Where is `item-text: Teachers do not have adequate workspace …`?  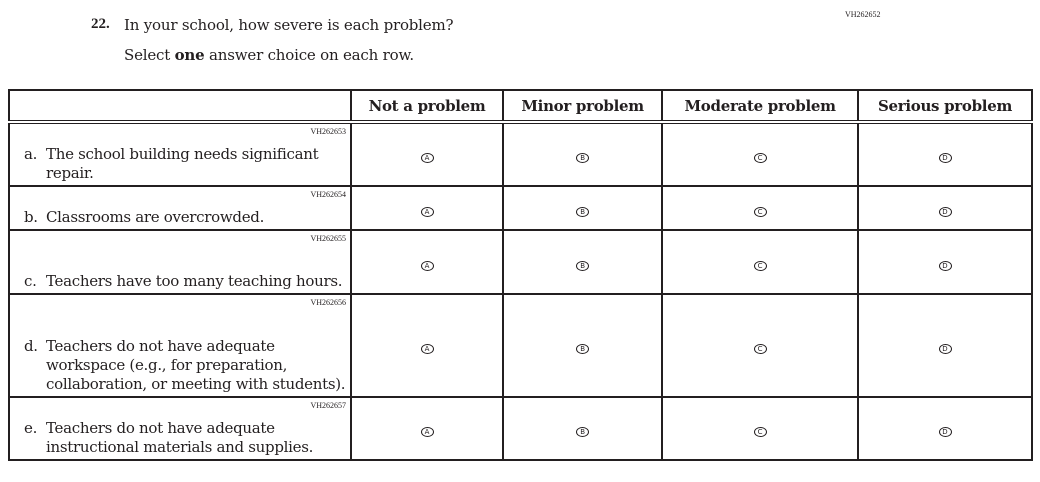 item-text: Teachers do not have adequate workspace … is located at coordinates (196, 365).